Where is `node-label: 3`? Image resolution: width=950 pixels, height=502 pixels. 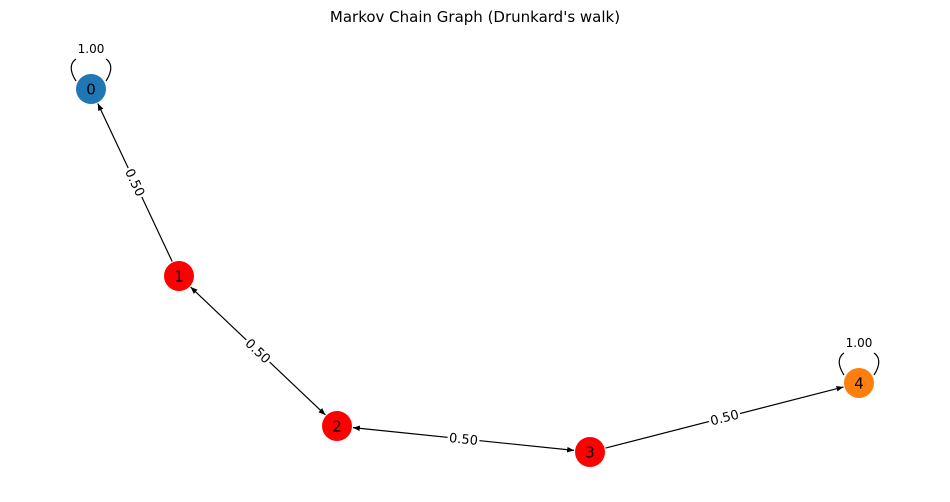 node-label: 3 is located at coordinates (590, 453).